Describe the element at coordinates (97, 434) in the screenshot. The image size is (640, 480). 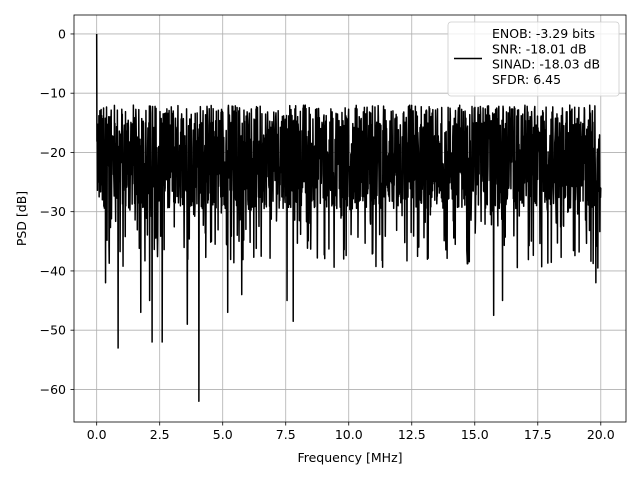
I see `x-tick-label: 0.0` at that location.